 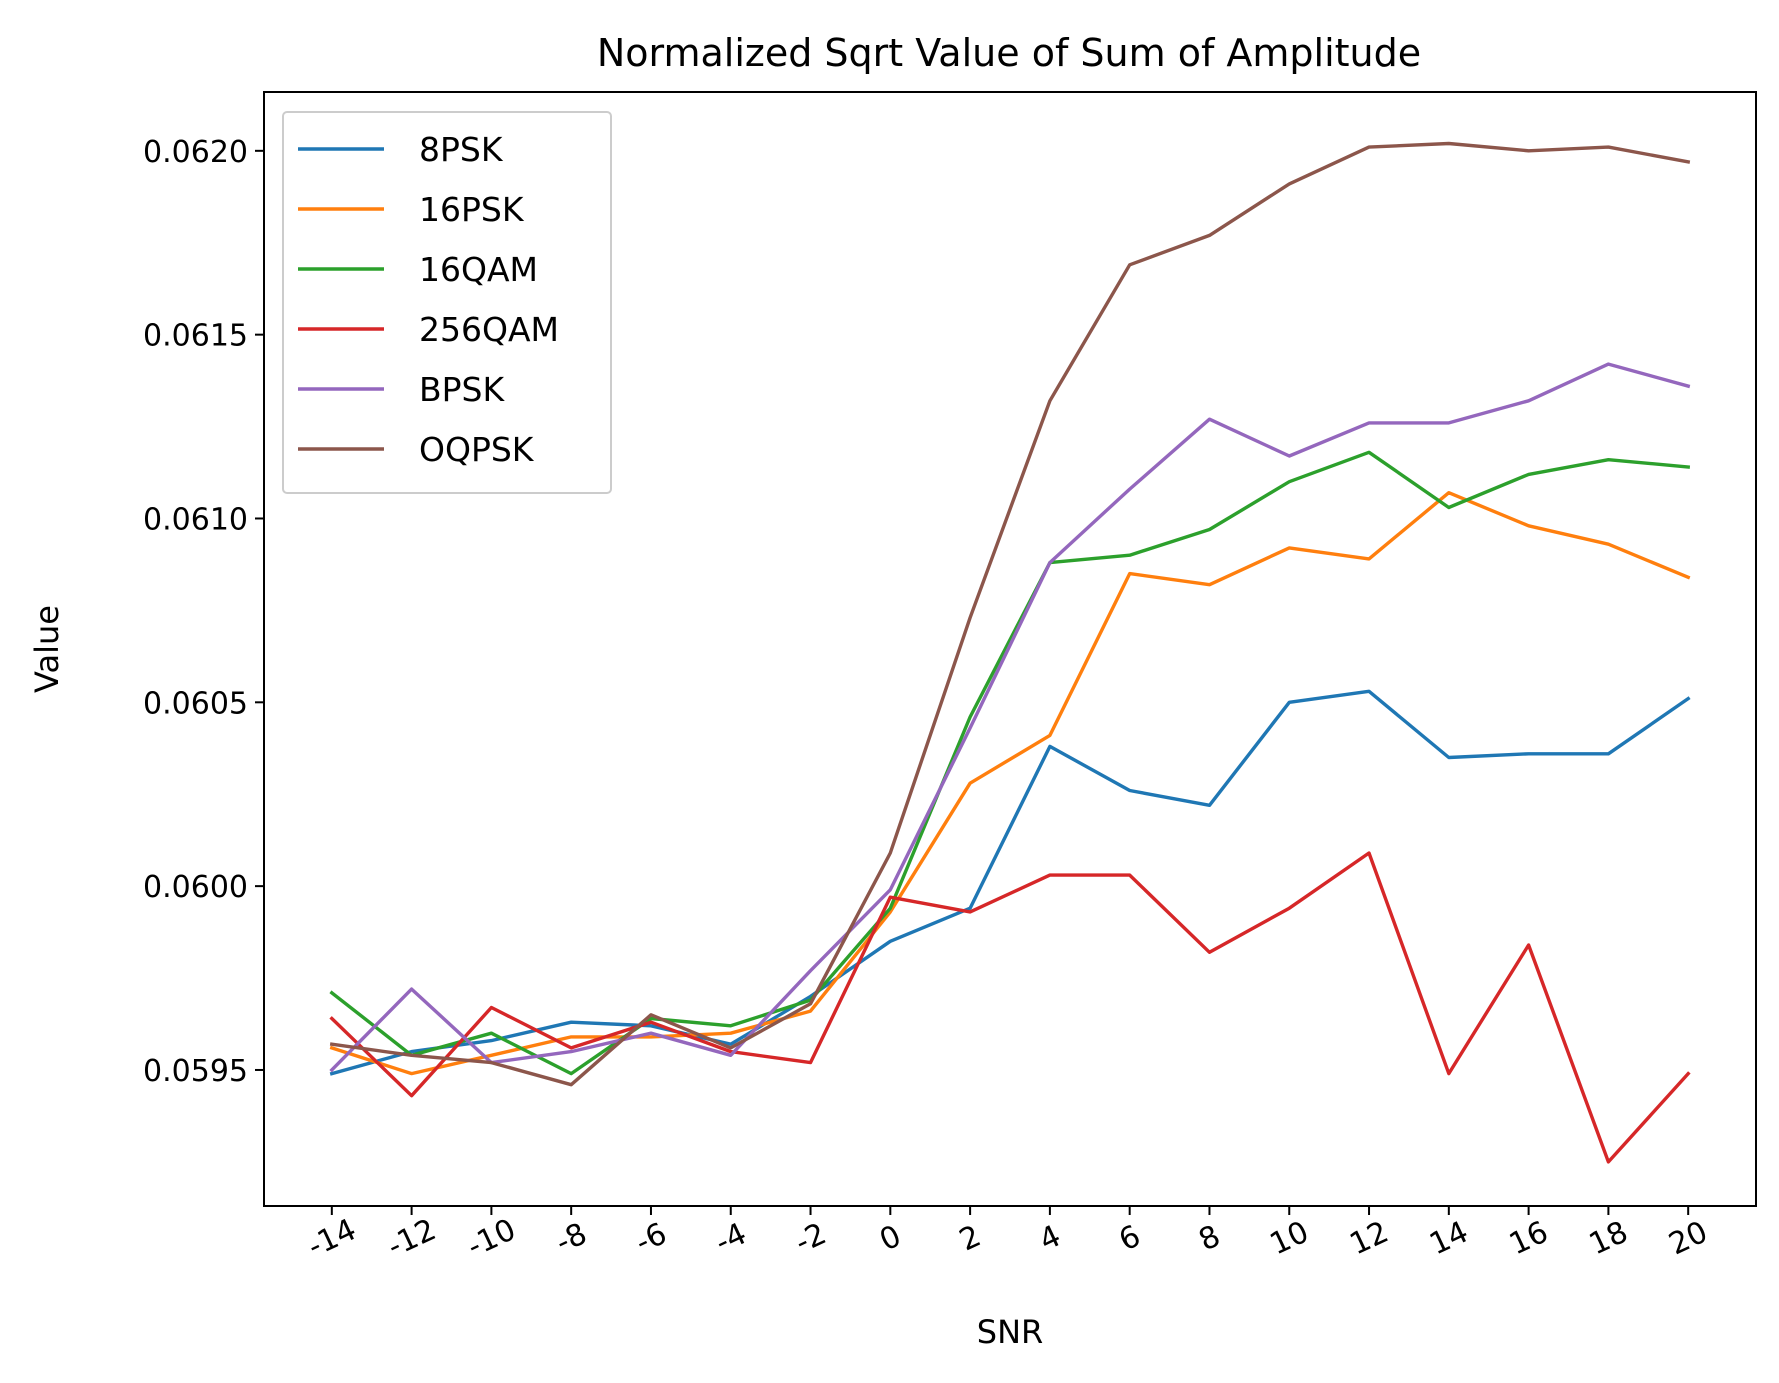 What do you see at coordinates (203, 612) in the screenshot?
I see `y-axis: 0.0595 0.0600 0.0605 0.0610 0.0615 0.0620` at bounding box center [203, 612].